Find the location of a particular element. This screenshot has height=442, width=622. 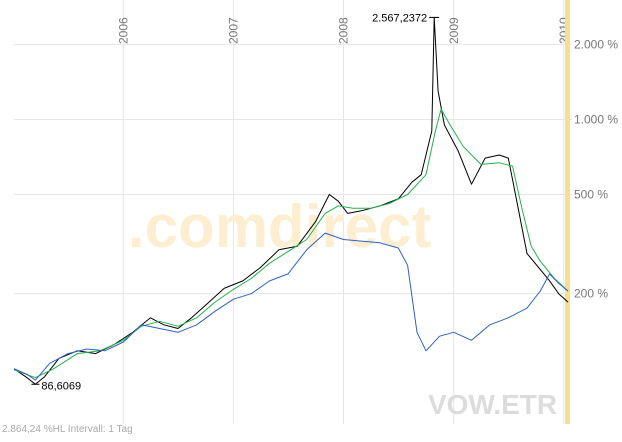

max-label: 2.567,2372 is located at coordinates (399, 18).